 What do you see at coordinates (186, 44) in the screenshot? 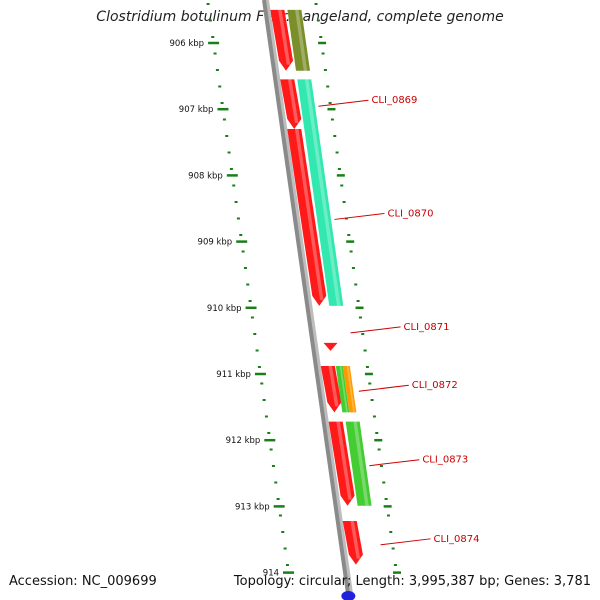
I see `scale-label: 906 kbp` at bounding box center [186, 44].